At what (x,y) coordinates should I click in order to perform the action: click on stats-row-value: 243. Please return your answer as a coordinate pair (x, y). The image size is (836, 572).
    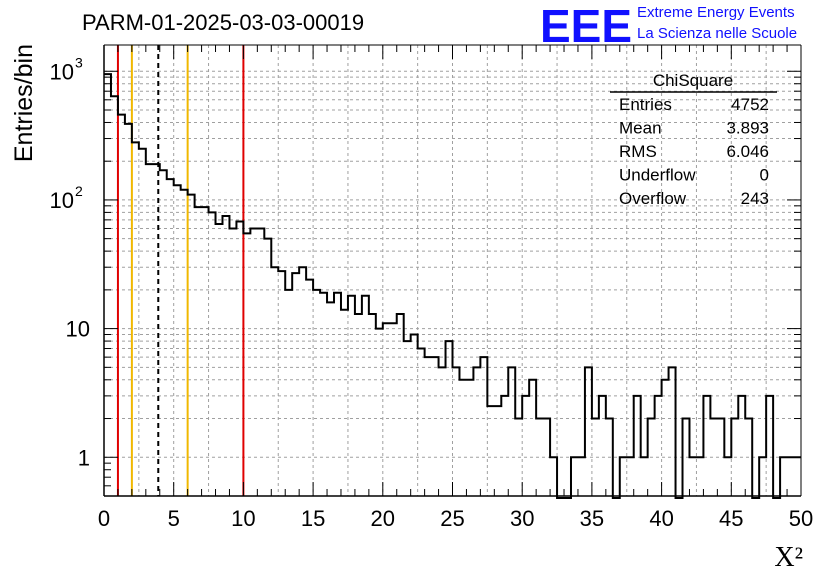
    Looking at the image, I should click on (755, 198).